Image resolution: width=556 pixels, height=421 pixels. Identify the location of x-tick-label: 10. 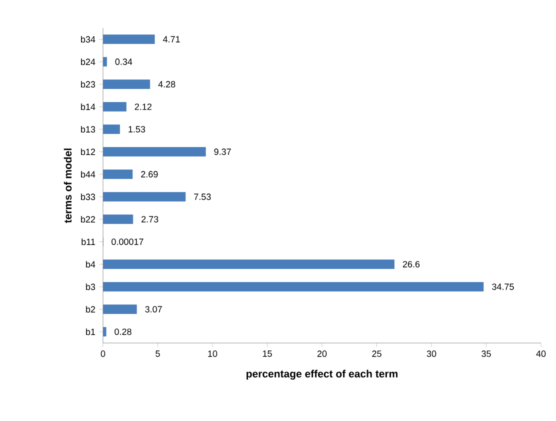
(213, 353).